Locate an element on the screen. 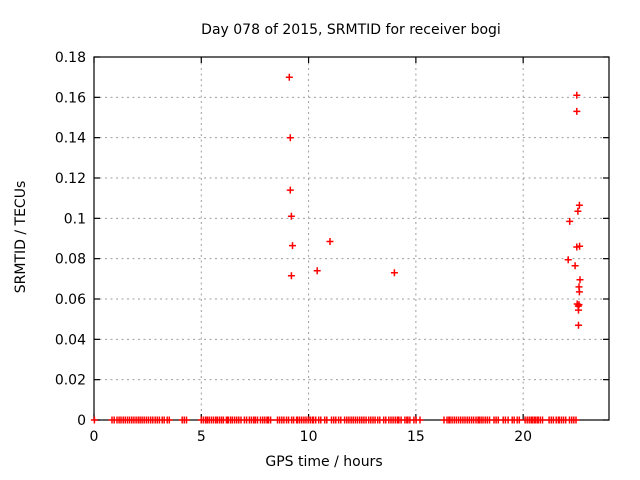 The image size is (640, 480). x-tick-label: 5 is located at coordinates (201, 437).